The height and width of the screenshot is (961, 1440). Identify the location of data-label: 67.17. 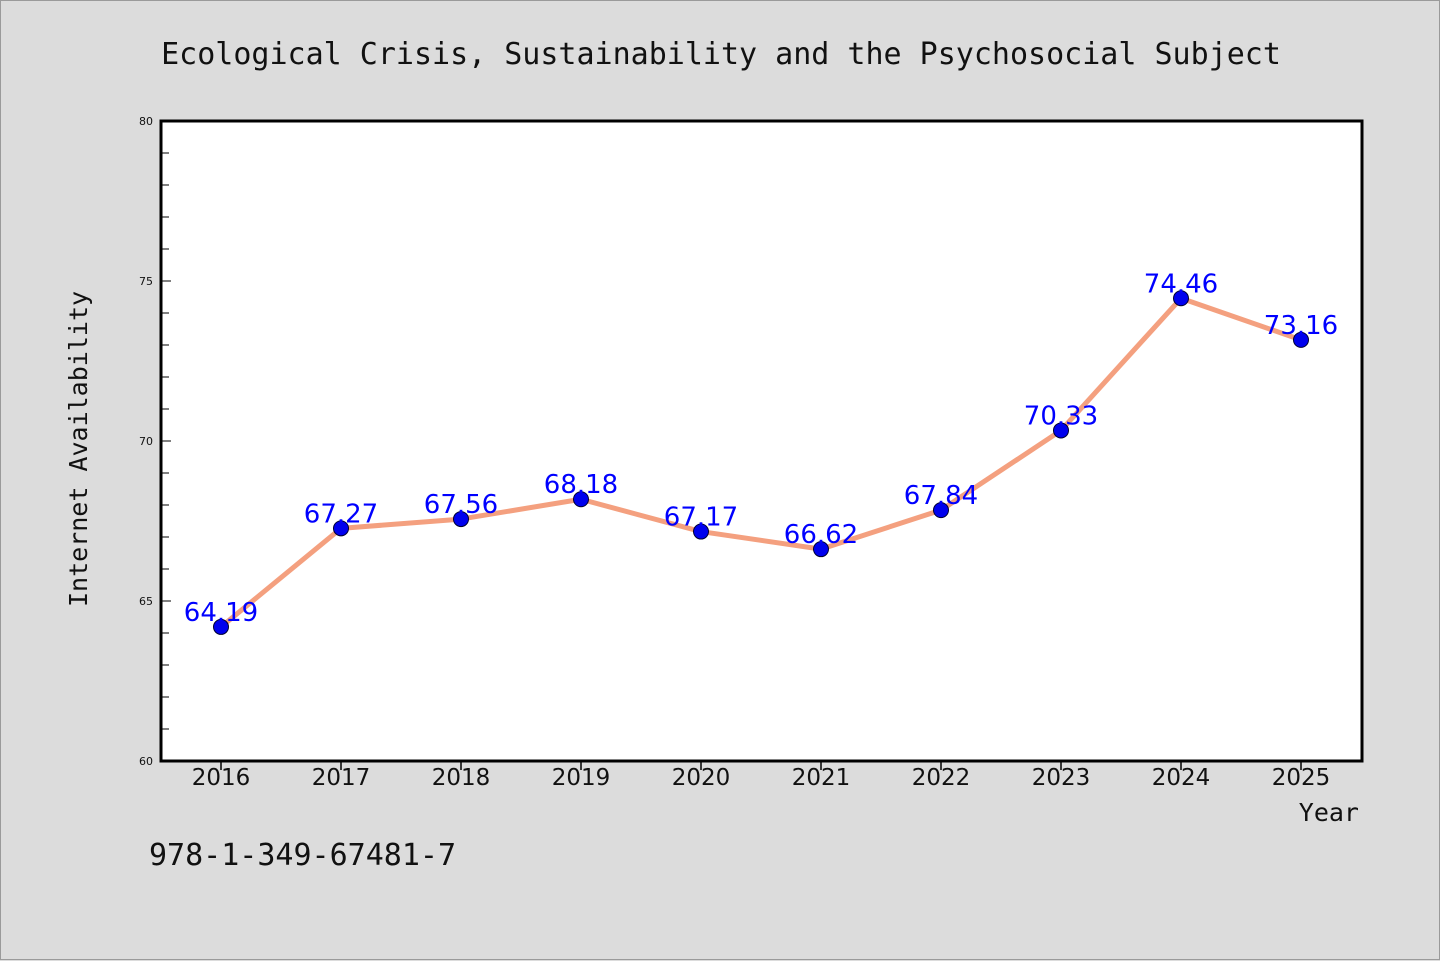
(701, 518).